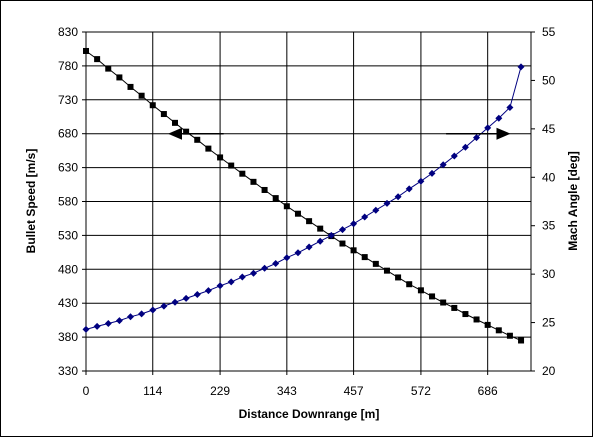 Image resolution: width=593 pixels, height=437 pixels. Describe the element at coordinates (68, 303) in the screenshot. I see `left-tick-label-2: 430` at that location.